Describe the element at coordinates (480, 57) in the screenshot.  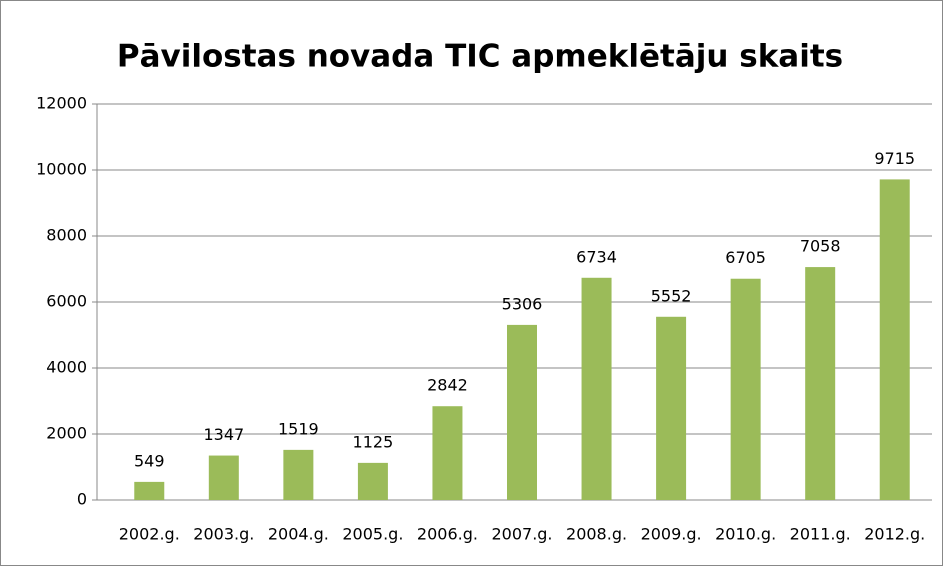
I see `chart-title: Pāvilostas novada TIC apmeklētāju skaits` at that location.